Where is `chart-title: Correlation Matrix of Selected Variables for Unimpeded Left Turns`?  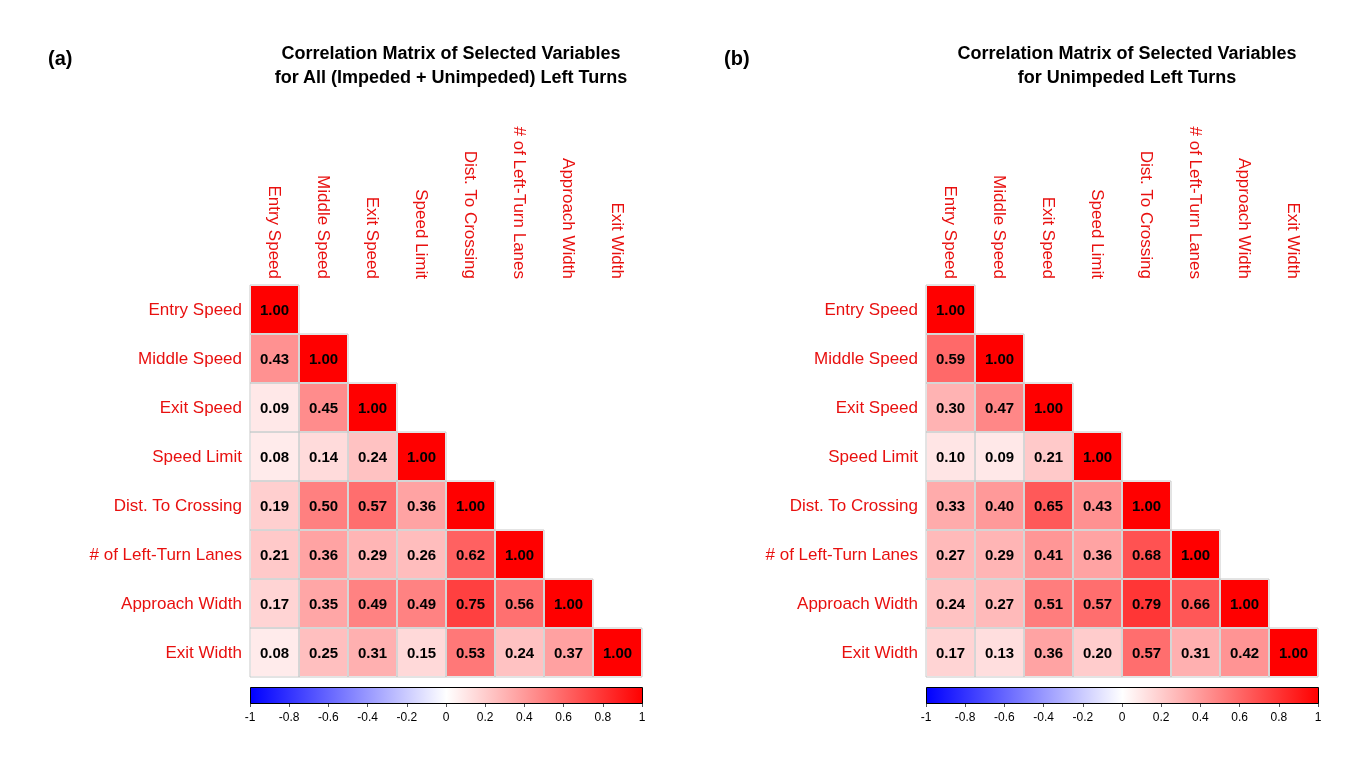 chart-title: Correlation Matrix of Selected Variables for Unimpeded Left Turns is located at coordinates (1127, 65).